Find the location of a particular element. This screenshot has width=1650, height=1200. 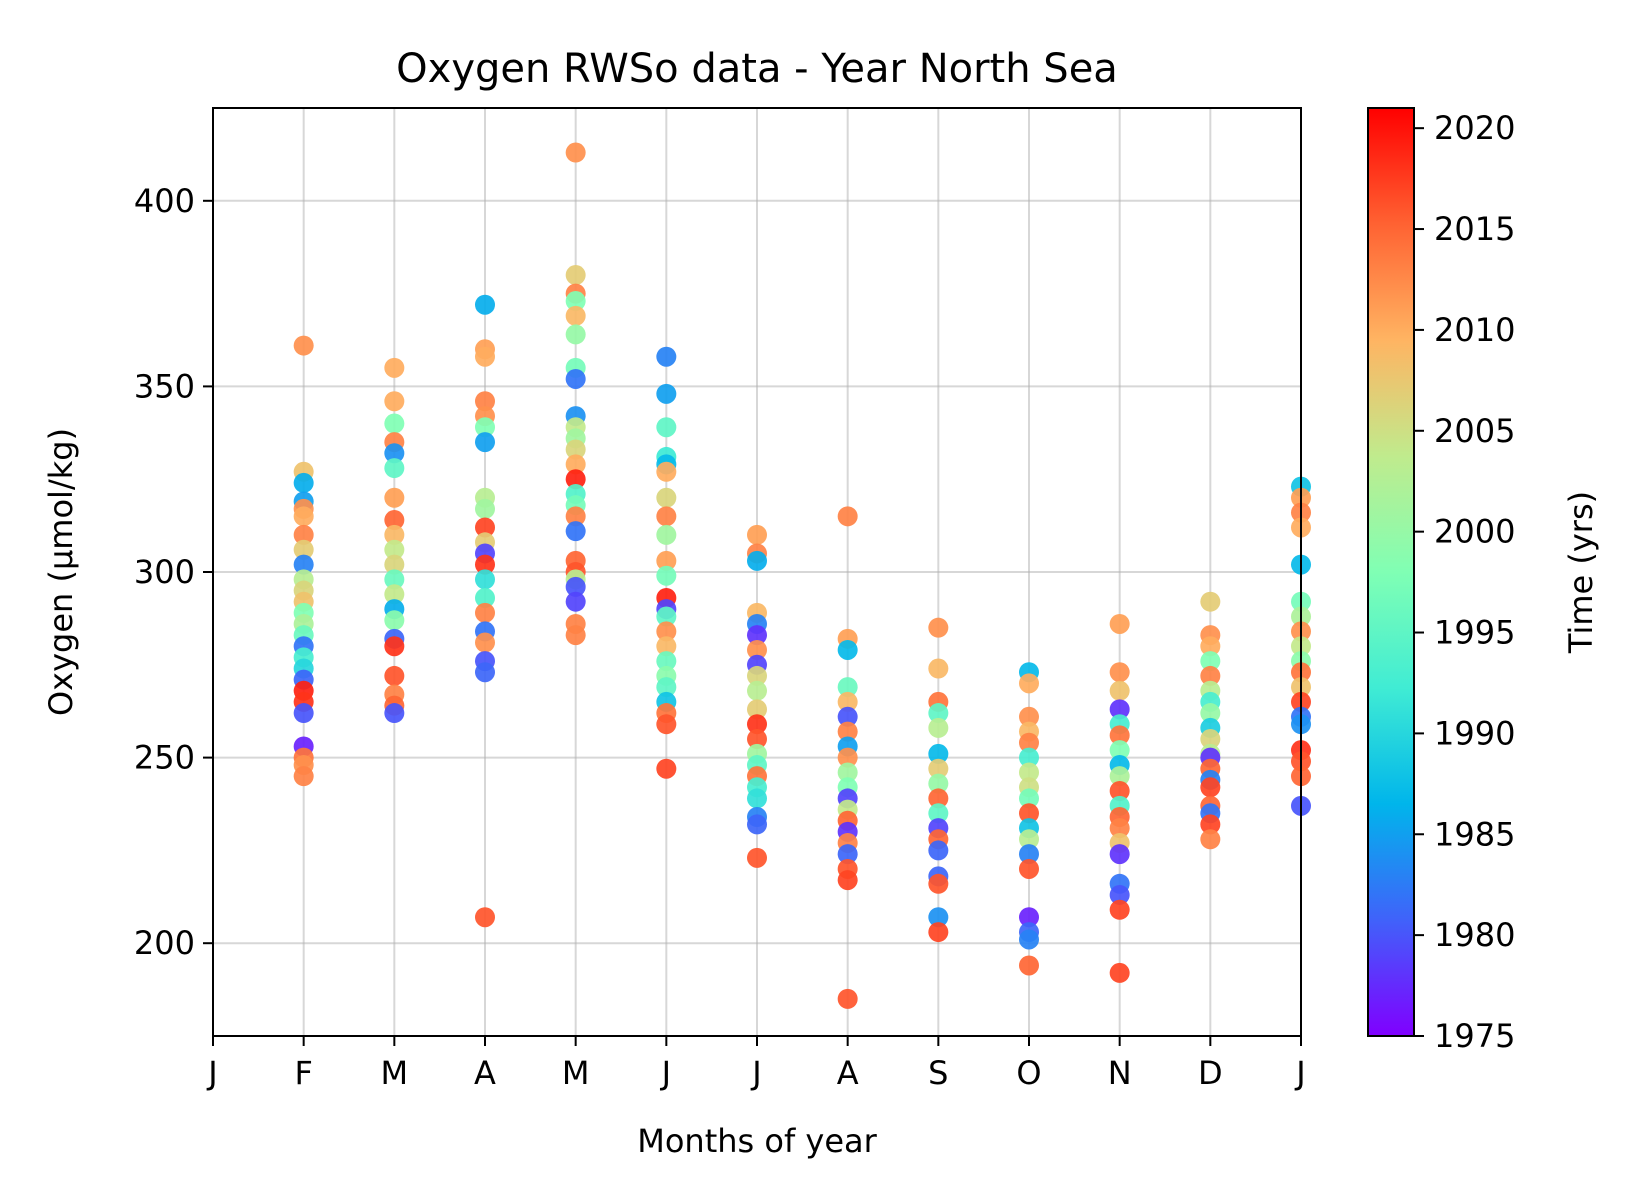

colorbar-tick-label: 1995 is located at coordinates (1474, 633).